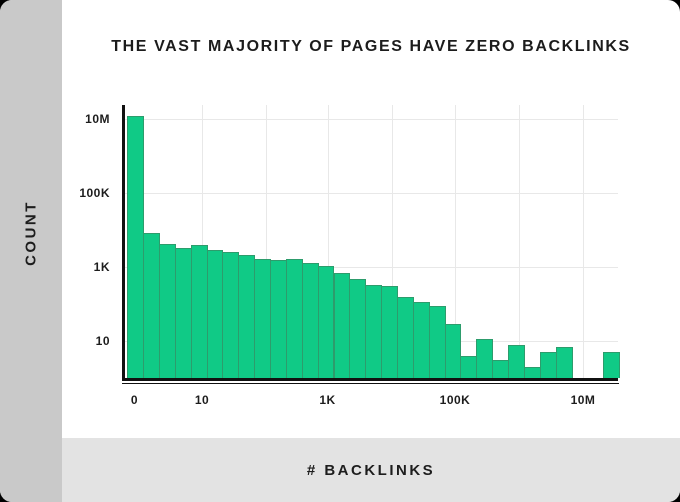 Image resolution: width=680 pixels, height=502 pixels. Describe the element at coordinates (134, 400) in the screenshot. I see `x-tick-label: 0` at that location.